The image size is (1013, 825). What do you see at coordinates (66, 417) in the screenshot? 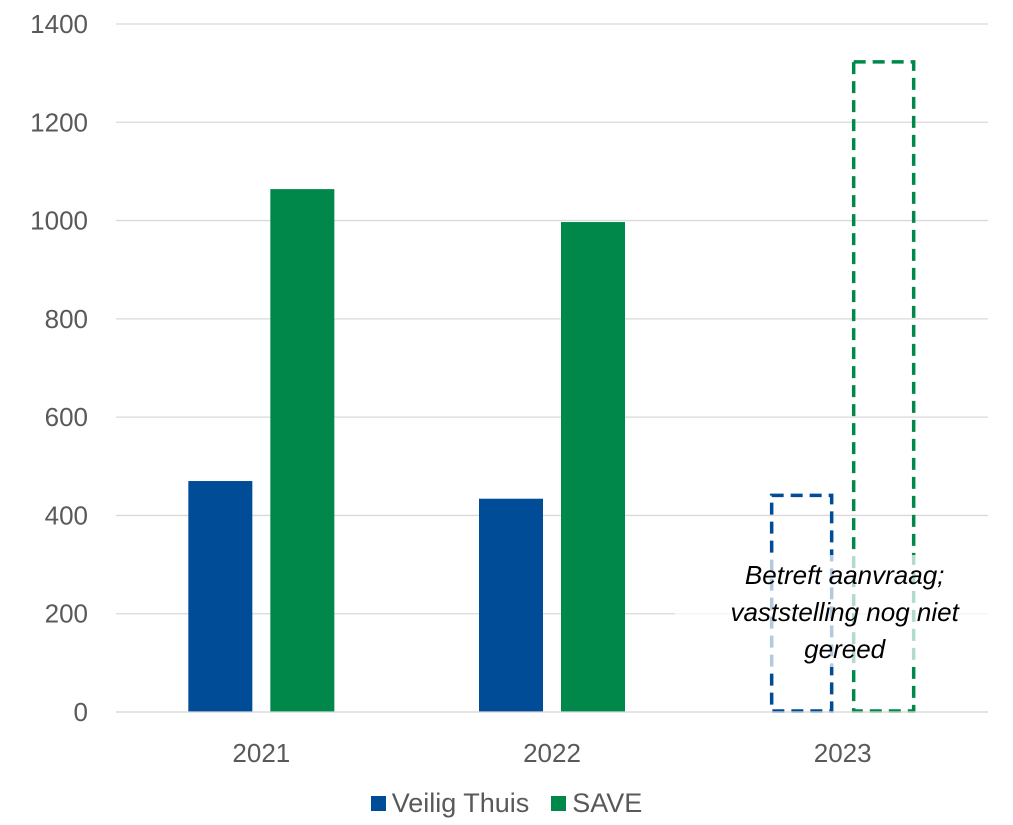
I see `y-tick-label: 600` at bounding box center [66, 417].